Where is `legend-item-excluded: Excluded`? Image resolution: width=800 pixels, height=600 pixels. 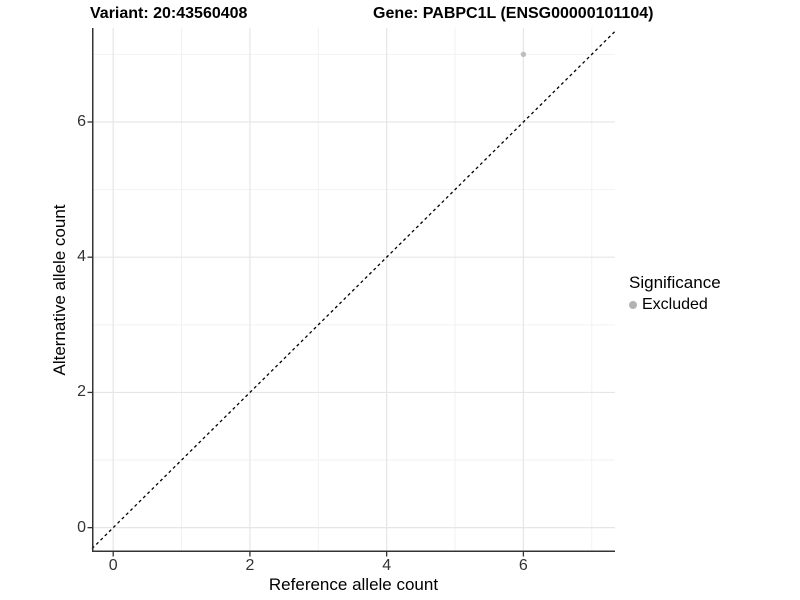
legend-item-excluded: Excluded is located at coordinates (675, 305).